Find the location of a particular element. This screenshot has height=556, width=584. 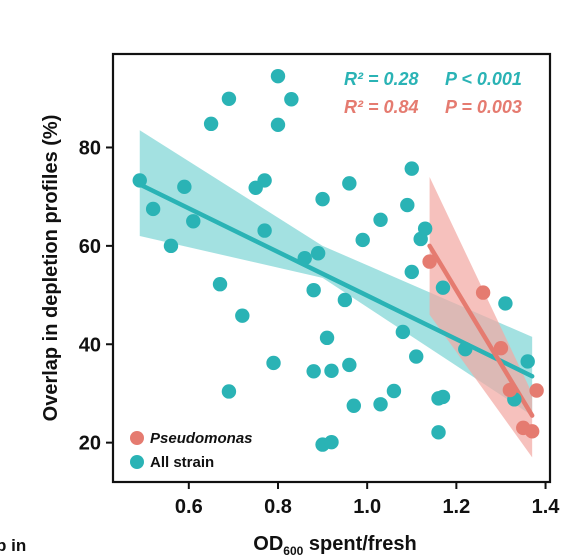

y-axis-title: Overlap in depletion profiles (%) is located at coordinates (51, 268).